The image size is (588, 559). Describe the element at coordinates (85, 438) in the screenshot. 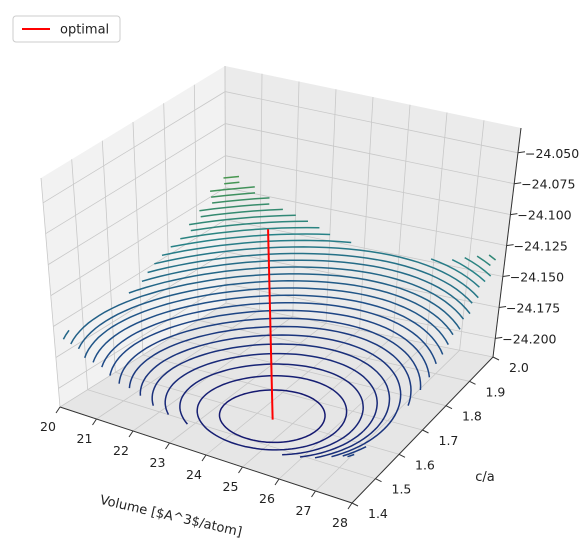

I see `x-tick-label: 21` at that location.